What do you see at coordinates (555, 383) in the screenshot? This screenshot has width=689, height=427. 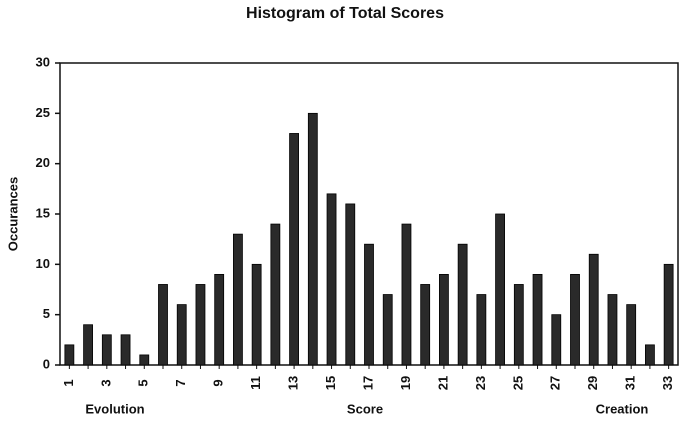 I see `x-tick-label: 27` at bounding box center [555, 383].